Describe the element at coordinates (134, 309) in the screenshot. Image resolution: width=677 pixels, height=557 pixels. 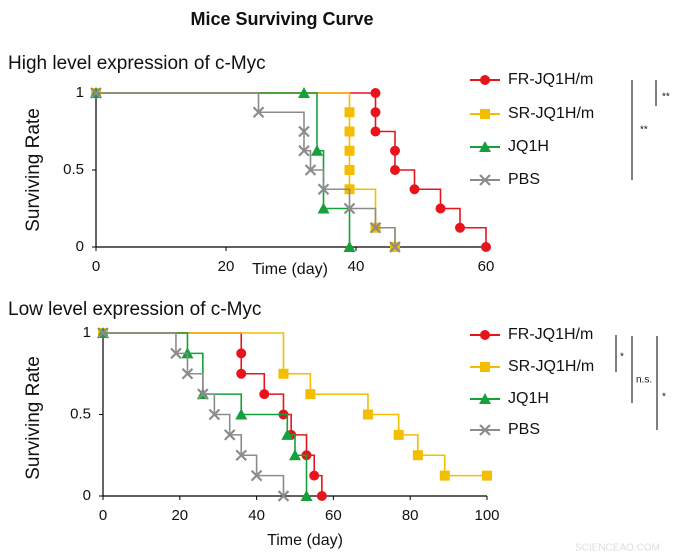
I see `chart-title: Low level expression of c-Myc` at that location.